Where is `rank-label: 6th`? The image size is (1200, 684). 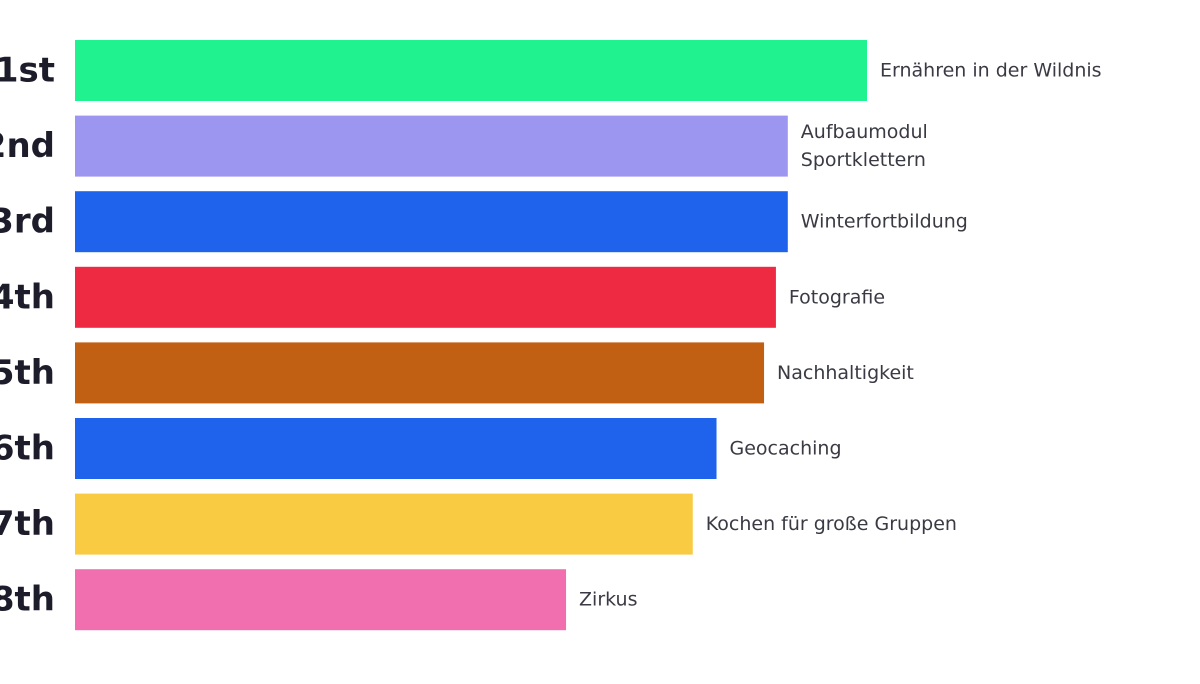
rank-label: 6th is located at coordinates (27, 449).